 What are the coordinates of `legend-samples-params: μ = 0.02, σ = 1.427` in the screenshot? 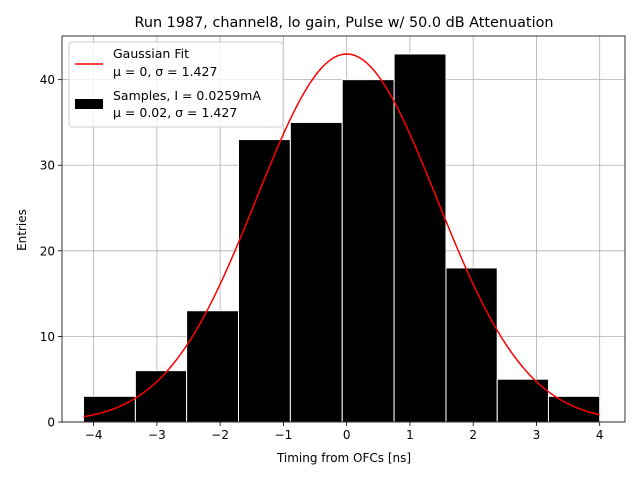 It's located at (175, 112).